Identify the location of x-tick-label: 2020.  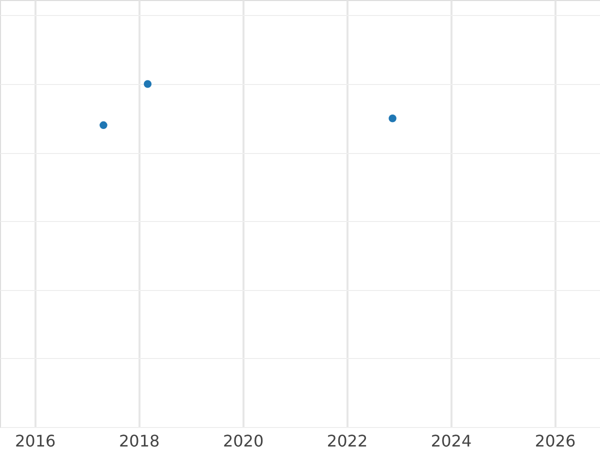
(243, 441).